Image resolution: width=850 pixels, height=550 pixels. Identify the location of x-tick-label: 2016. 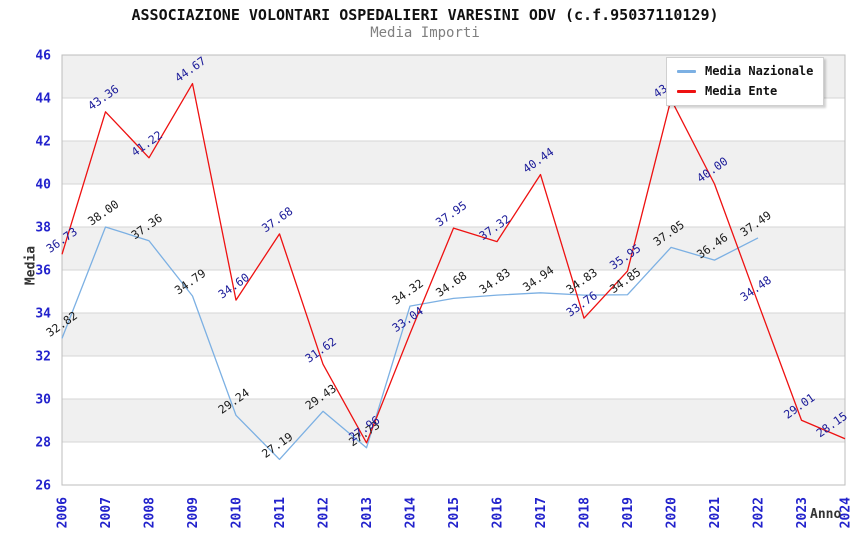
(498, 512).